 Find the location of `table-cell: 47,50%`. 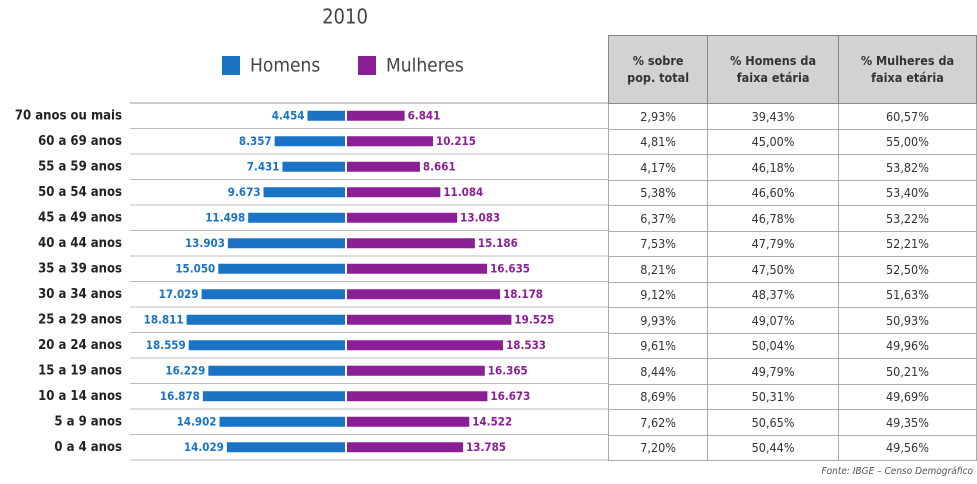

table-cell: 47,50% is located at coordinates (773, 269).